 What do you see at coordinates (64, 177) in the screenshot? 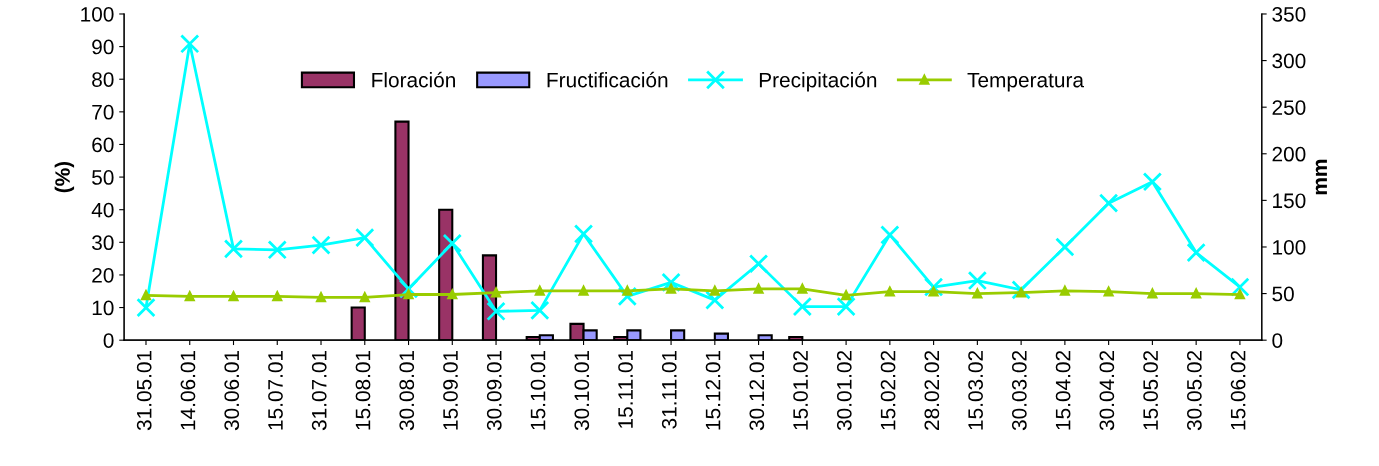
I see `y-axis-title: (%)` at bounding box center [64, 177].